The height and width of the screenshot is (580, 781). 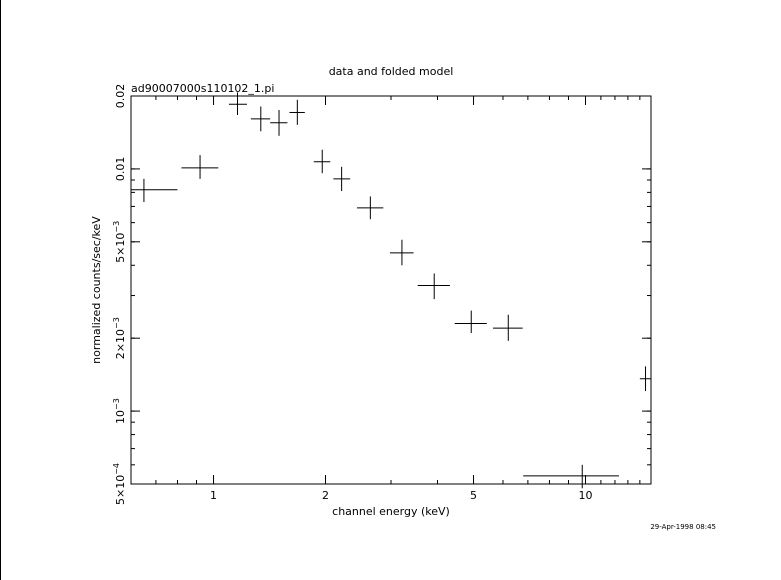 What do you see at coordinates (119, 484) in the screenshot?
I see `y-tick-label: 5×10−4` at bounding box center [119, 484].